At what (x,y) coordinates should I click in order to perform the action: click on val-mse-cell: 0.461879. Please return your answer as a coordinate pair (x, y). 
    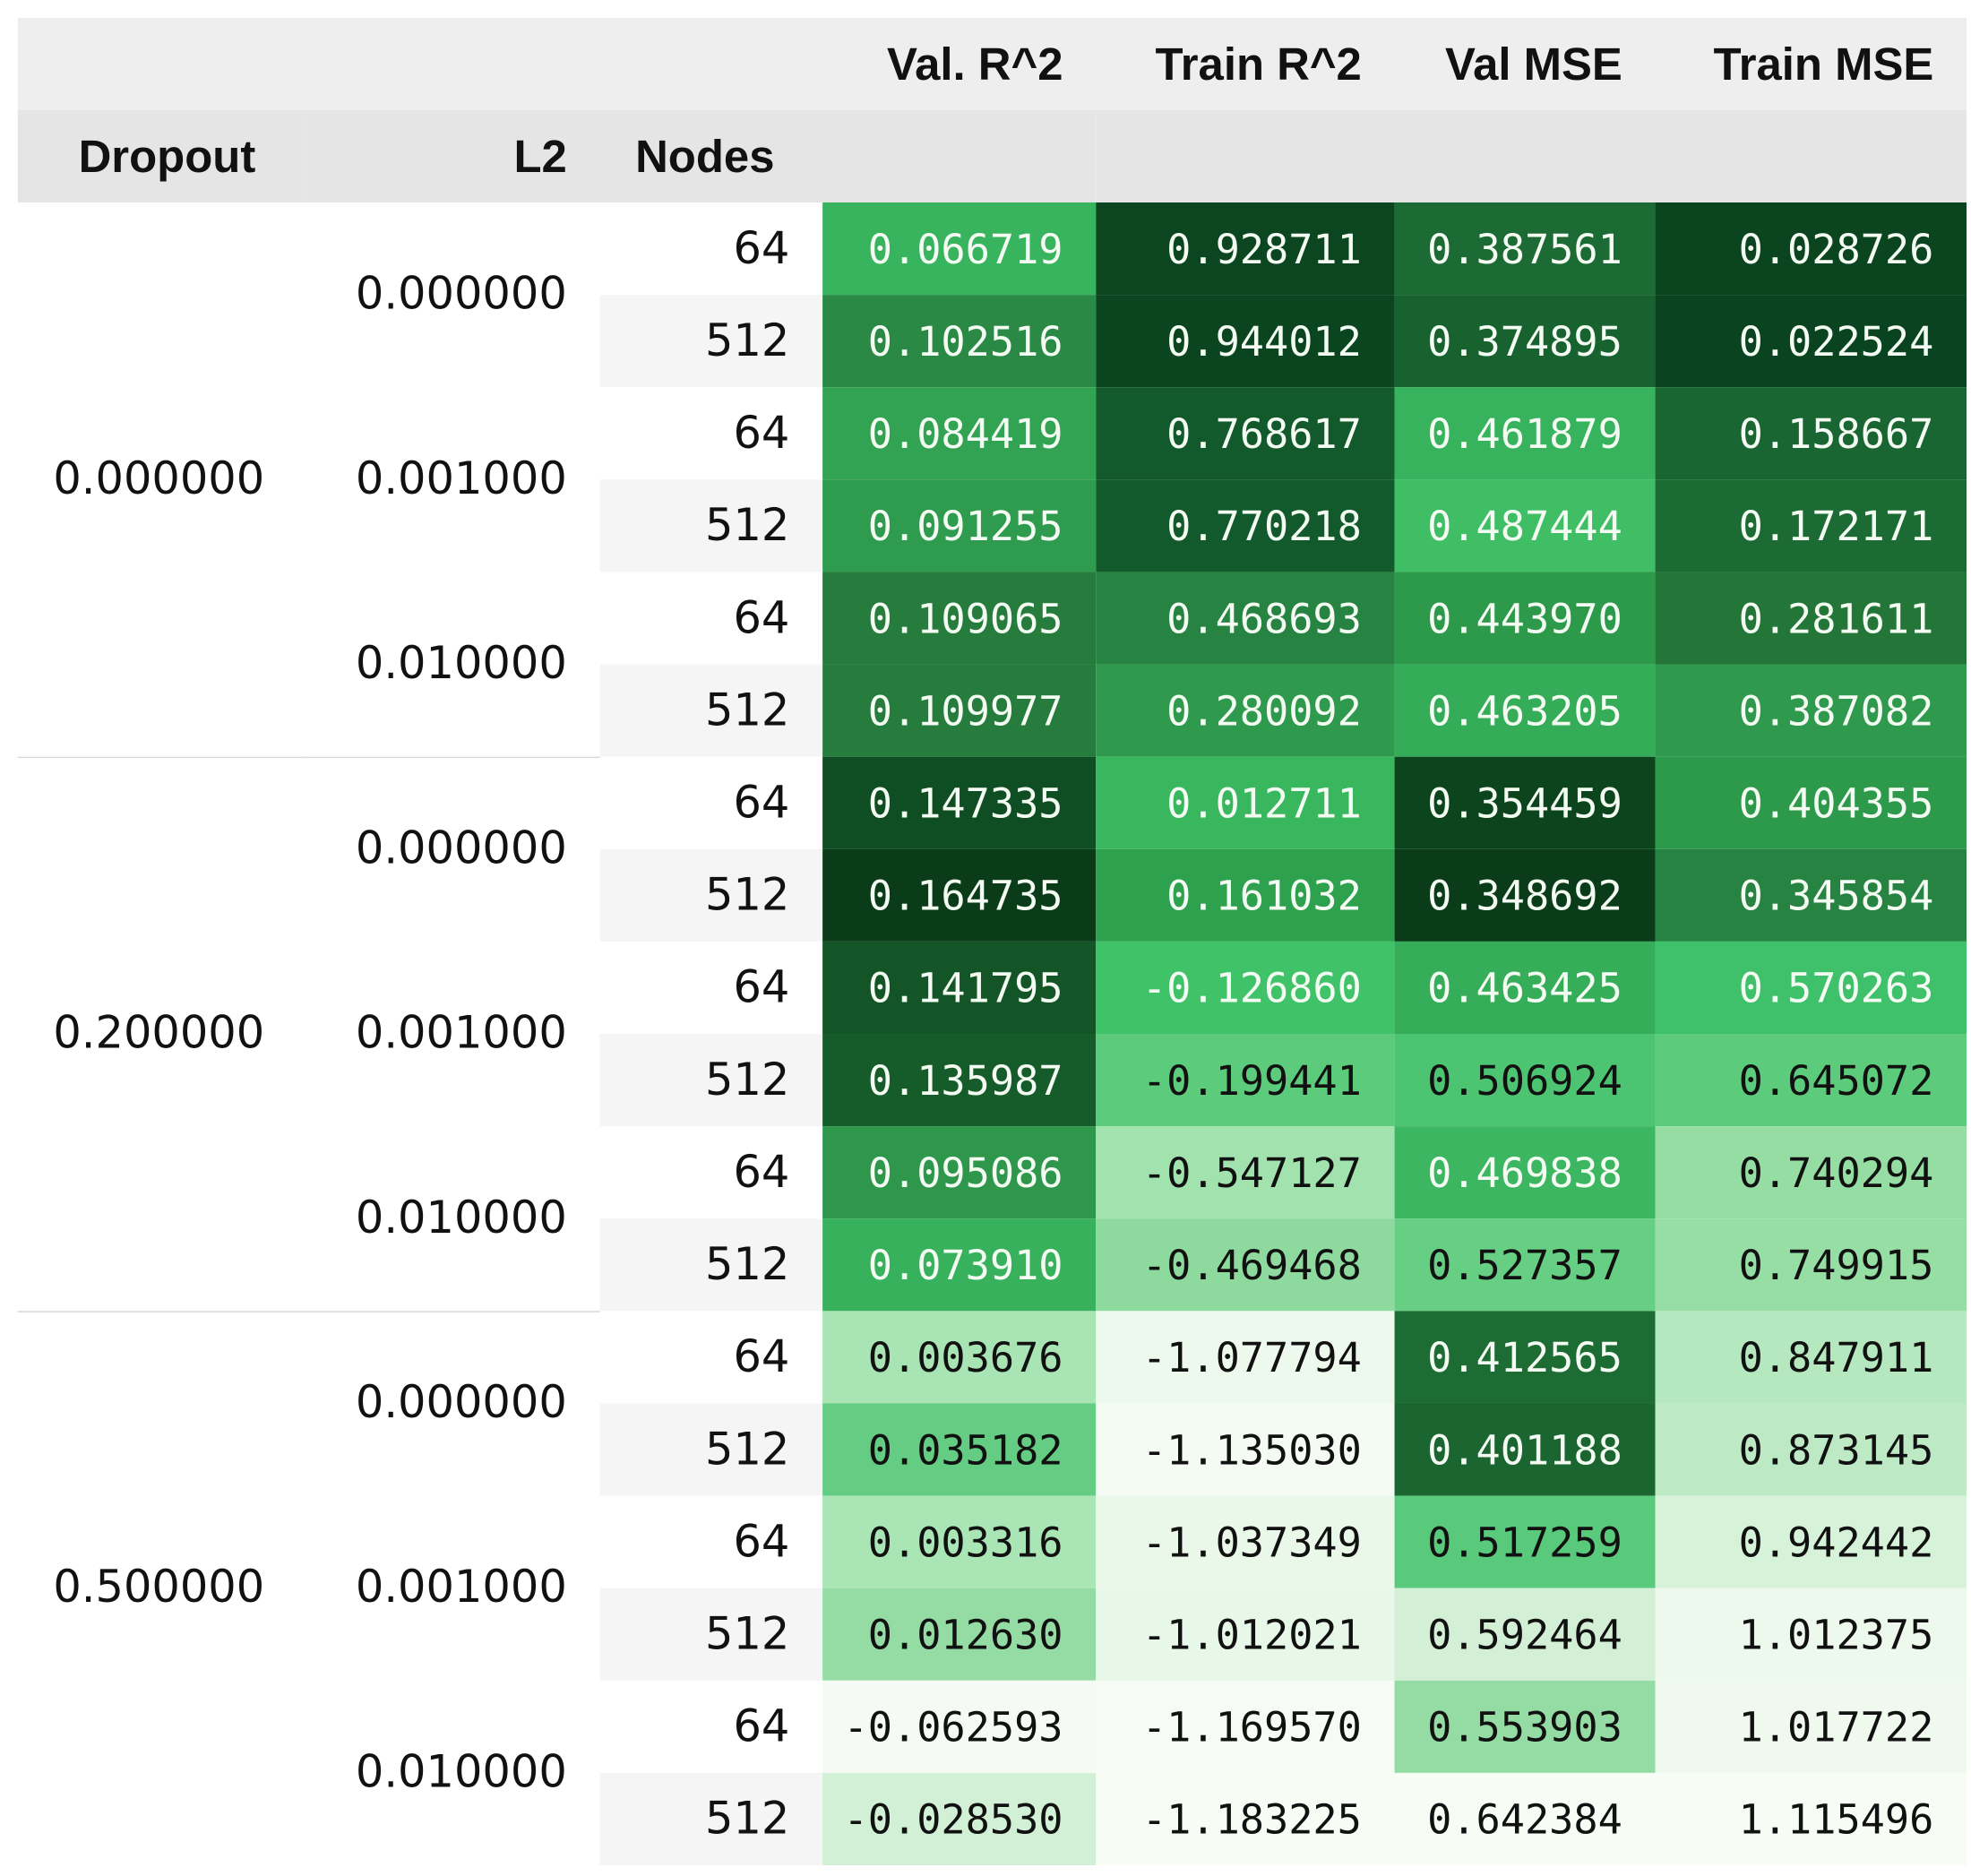
    Looking at the image, I should click on (1525, 433).